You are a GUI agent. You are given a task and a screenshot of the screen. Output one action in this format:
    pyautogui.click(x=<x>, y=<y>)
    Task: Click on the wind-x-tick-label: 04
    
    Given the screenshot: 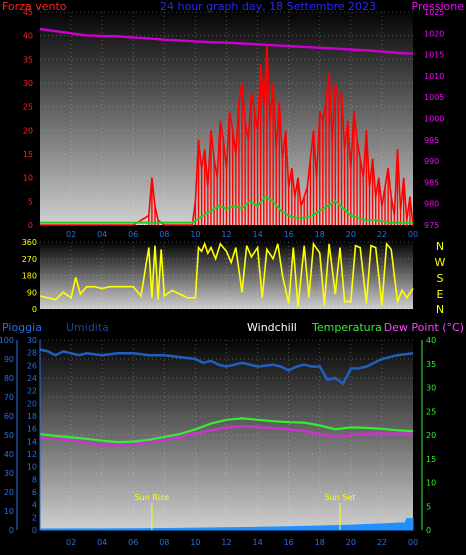 What is the action you would take?
    pyautogui.click(x=102, y=234)
    